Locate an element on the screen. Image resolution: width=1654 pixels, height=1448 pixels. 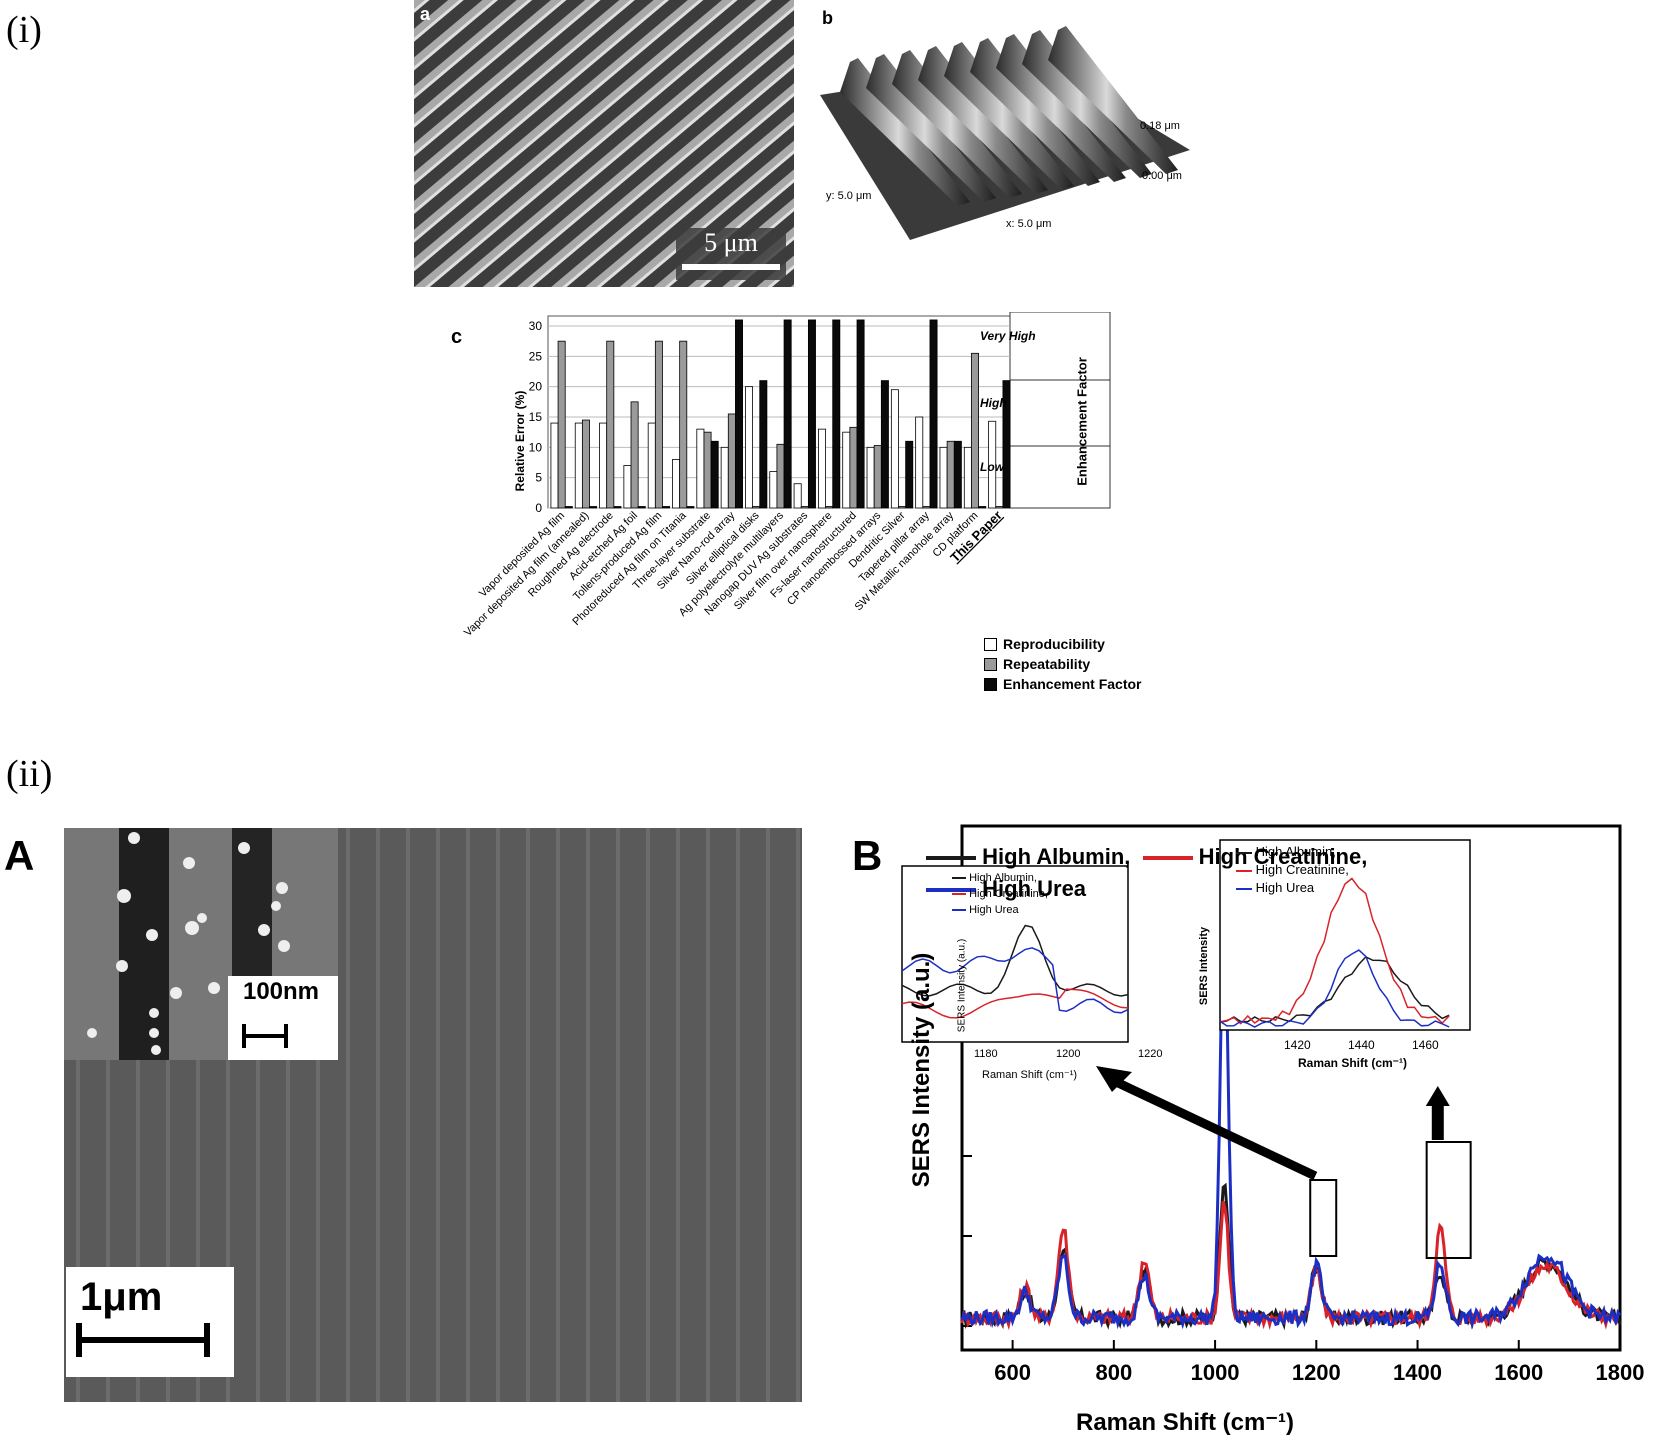
ef-level-low: Low is located at coordinates (992, 467).